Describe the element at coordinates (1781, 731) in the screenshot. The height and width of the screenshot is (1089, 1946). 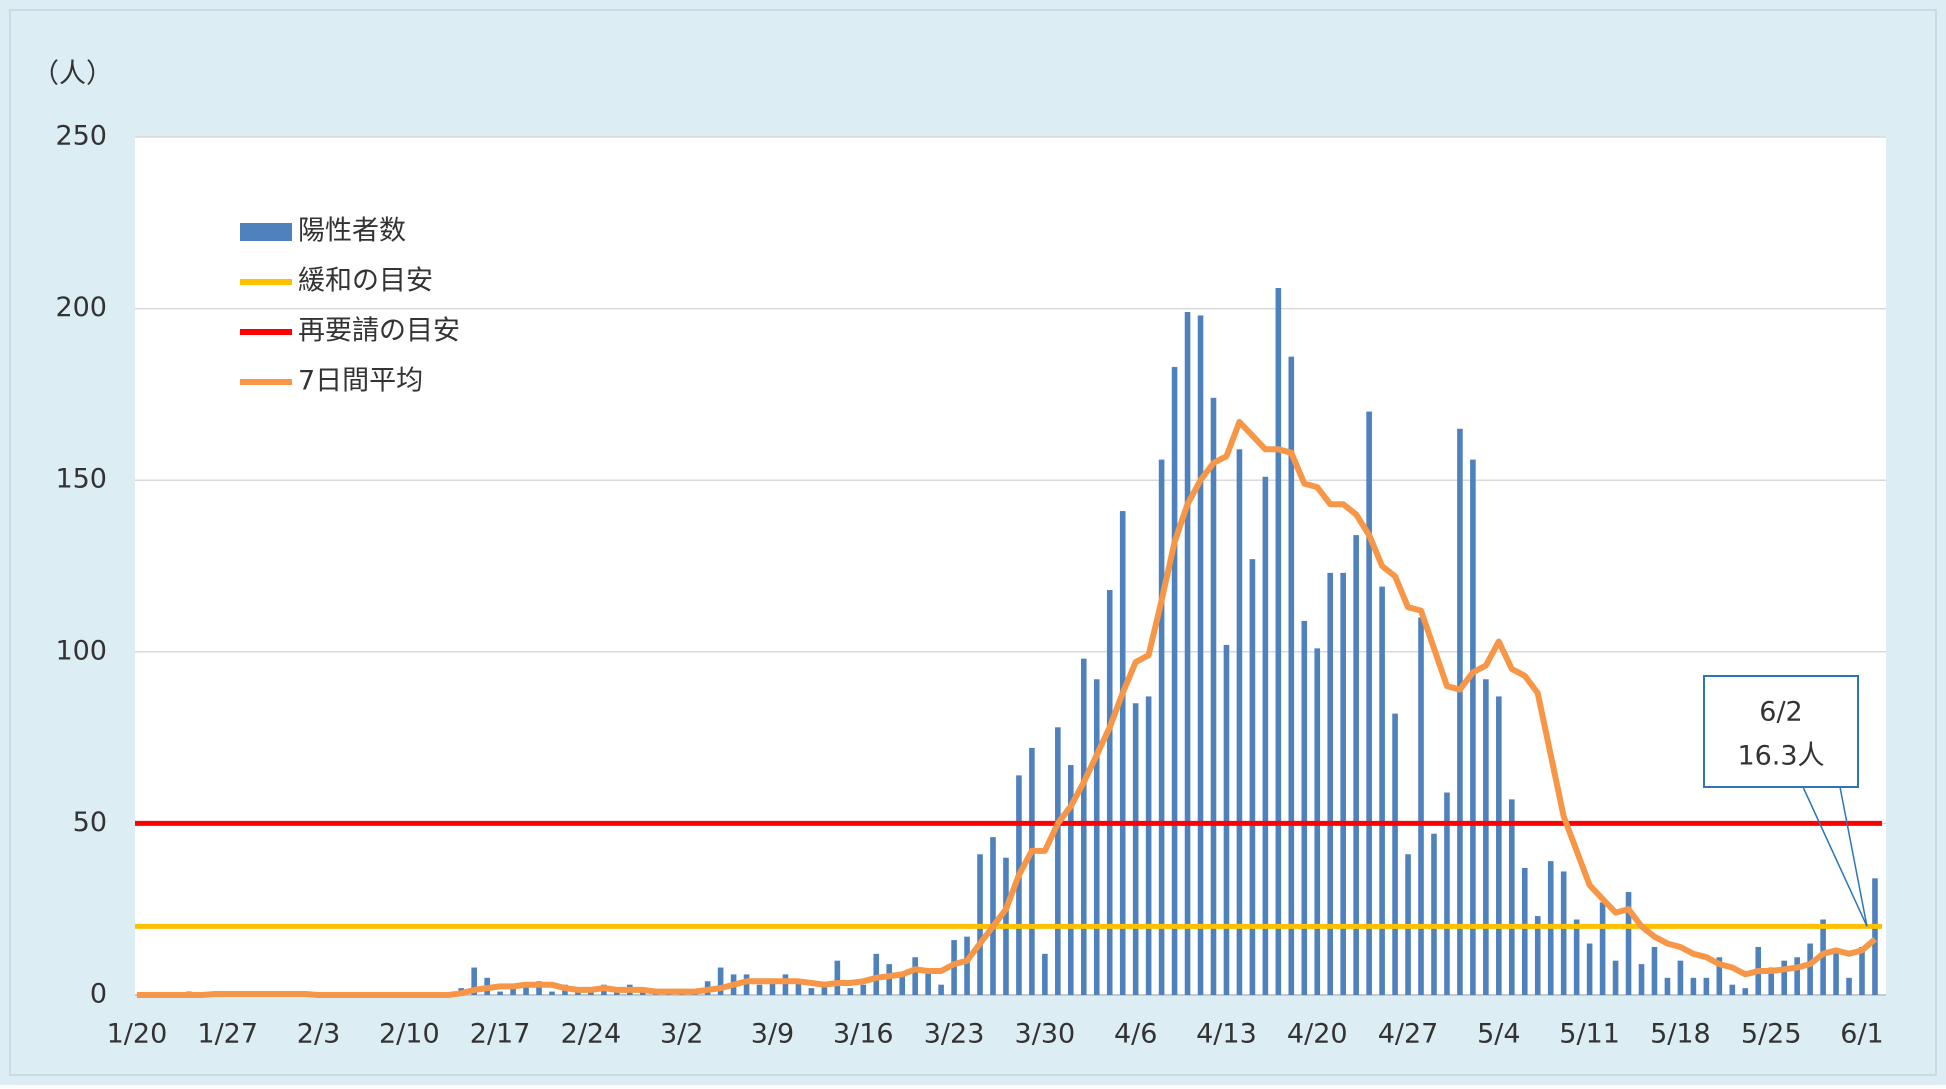
I see `callout-box` at that location.